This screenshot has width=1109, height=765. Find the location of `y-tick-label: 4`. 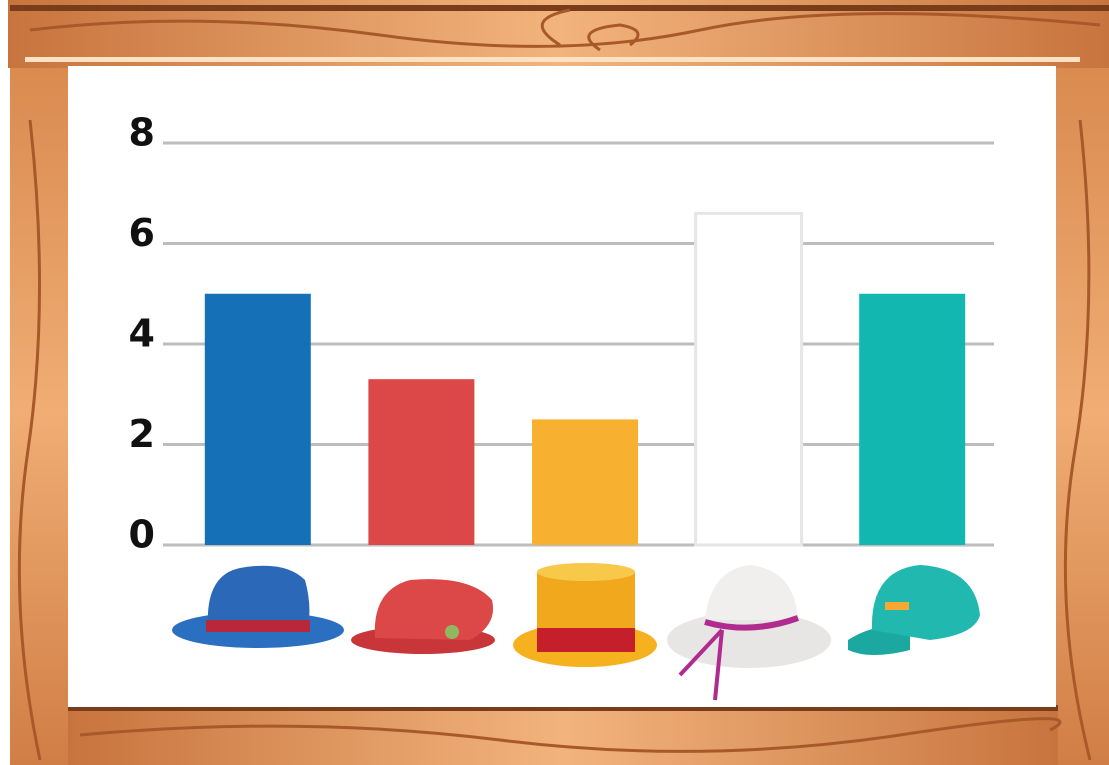

y-tick-label: 4 is located at coordinates (142, 334).